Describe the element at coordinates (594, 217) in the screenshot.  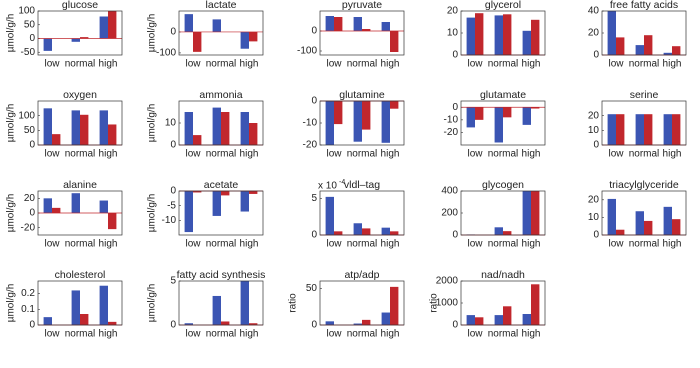
I see `y-tick-label: 10` at that location.